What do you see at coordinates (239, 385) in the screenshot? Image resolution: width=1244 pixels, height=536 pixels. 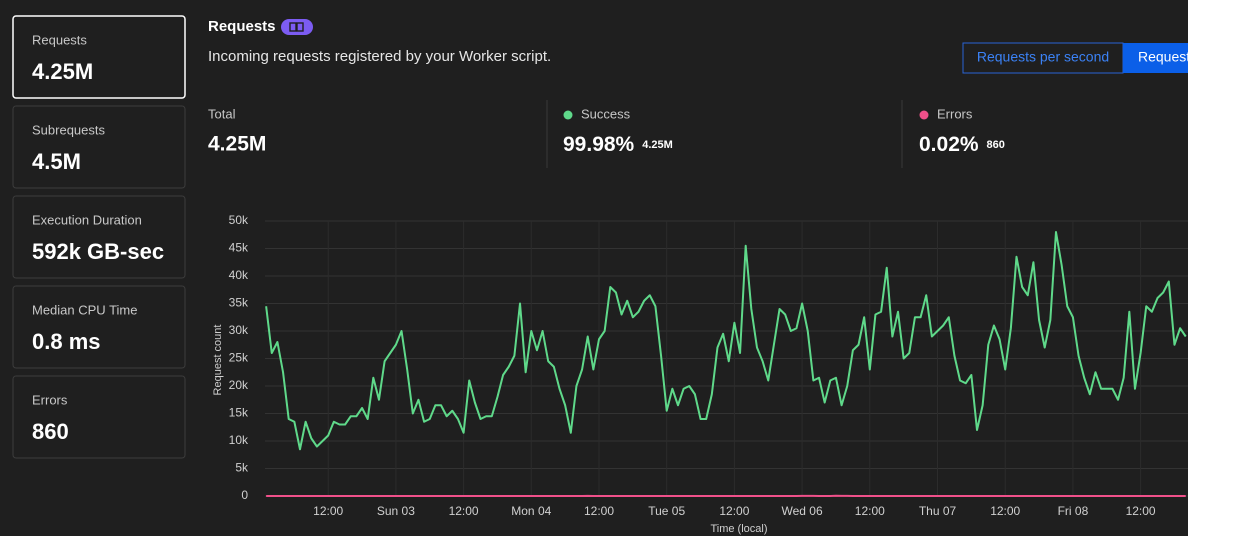 I see `y-tick-label: 20k` at bounding box center [239, 385].